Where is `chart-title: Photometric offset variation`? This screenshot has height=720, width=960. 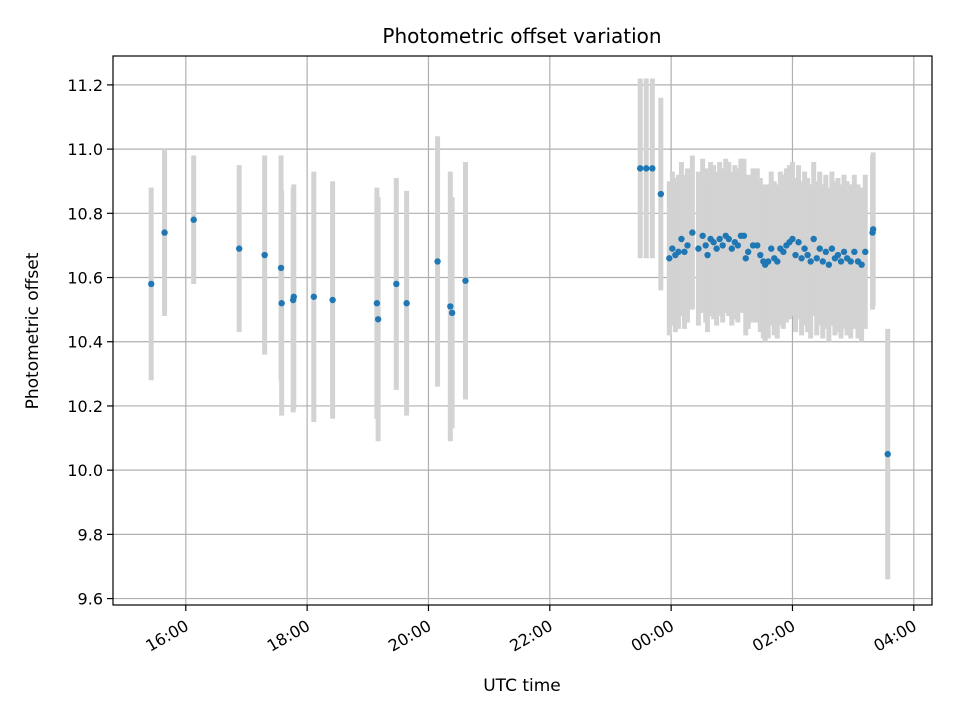
chart-title: Photometric offset variation is located at coordinates (521, 36).